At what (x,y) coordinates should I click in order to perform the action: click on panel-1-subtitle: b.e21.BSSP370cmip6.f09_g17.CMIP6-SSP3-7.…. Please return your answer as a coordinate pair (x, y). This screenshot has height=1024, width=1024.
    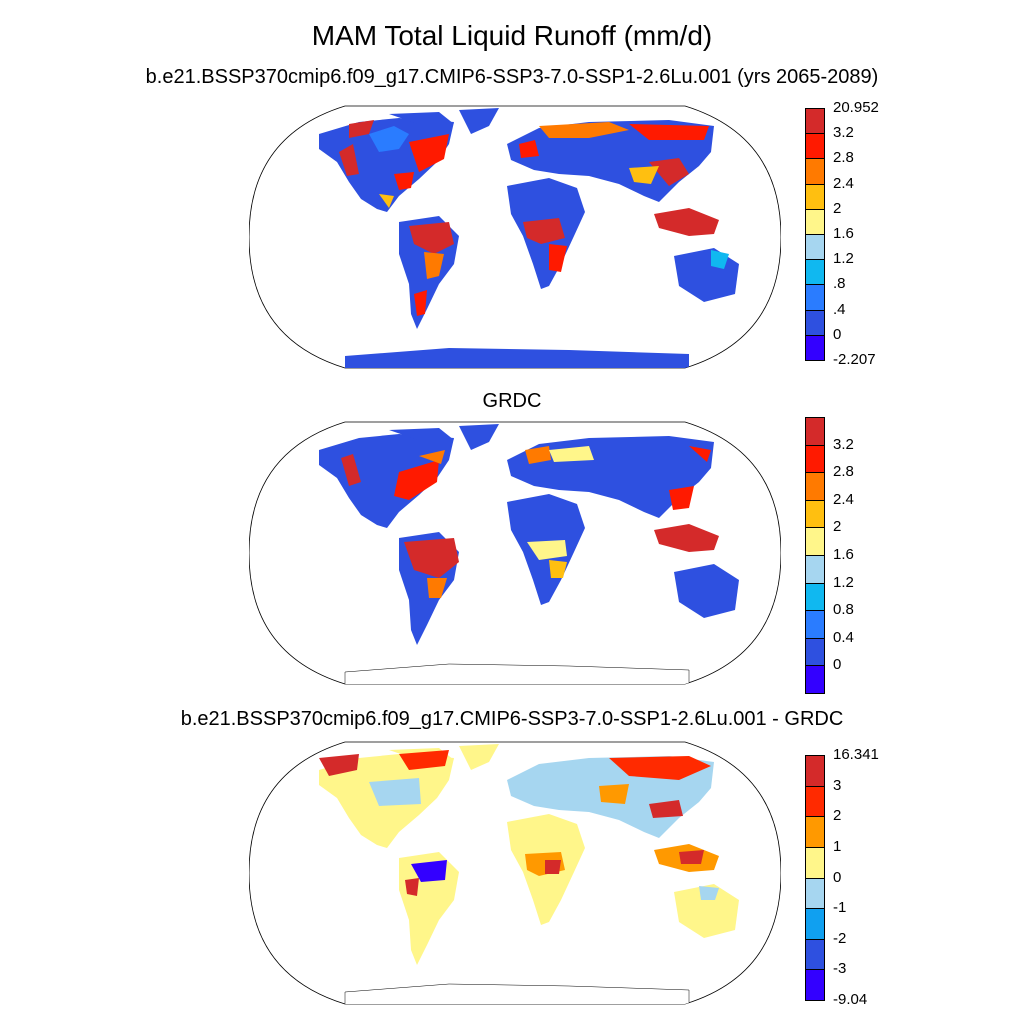
    Looking at the image, I should click on (512, 77).